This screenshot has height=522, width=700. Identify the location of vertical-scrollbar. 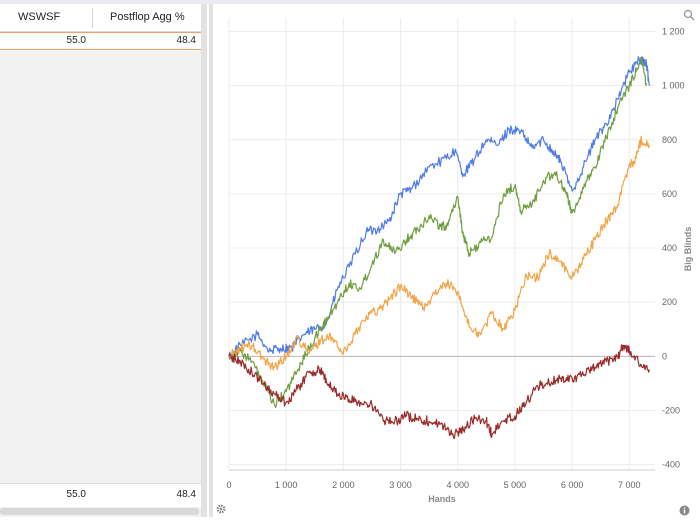
(211, 260).